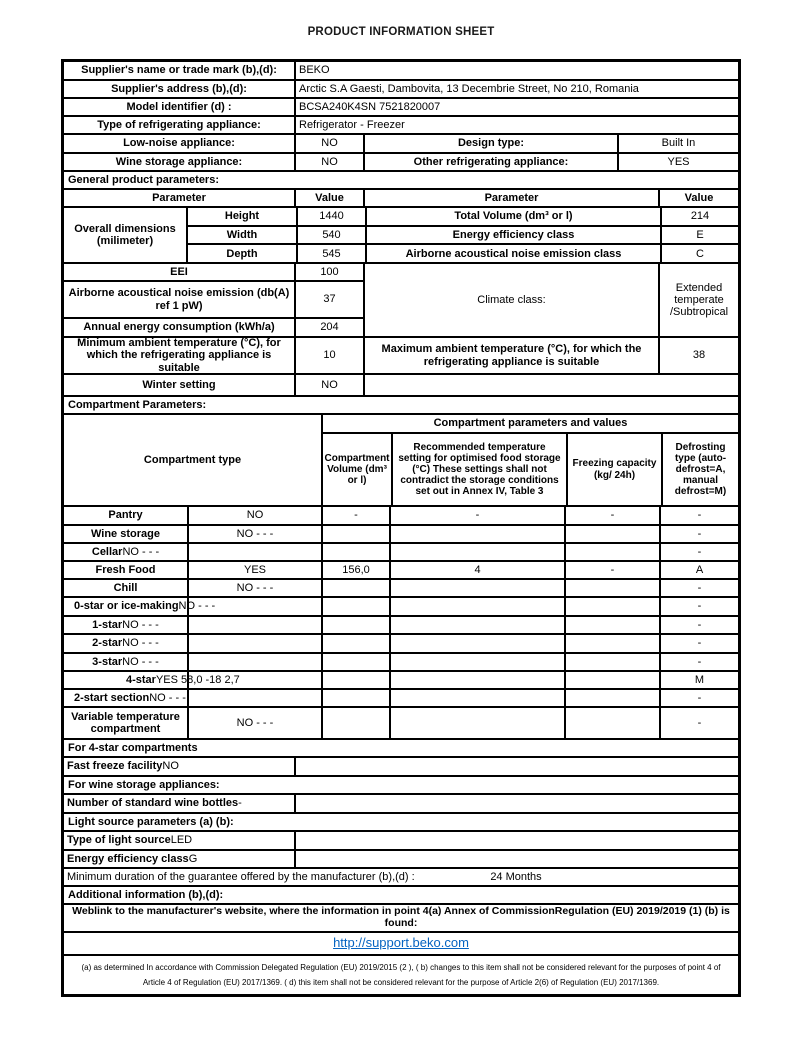  What do you see at coordinates (401, 699) in the screenshot?
I see `compartment-row-2-start-section: 2-start section NO - - - -` at bounding box center [401, 699].